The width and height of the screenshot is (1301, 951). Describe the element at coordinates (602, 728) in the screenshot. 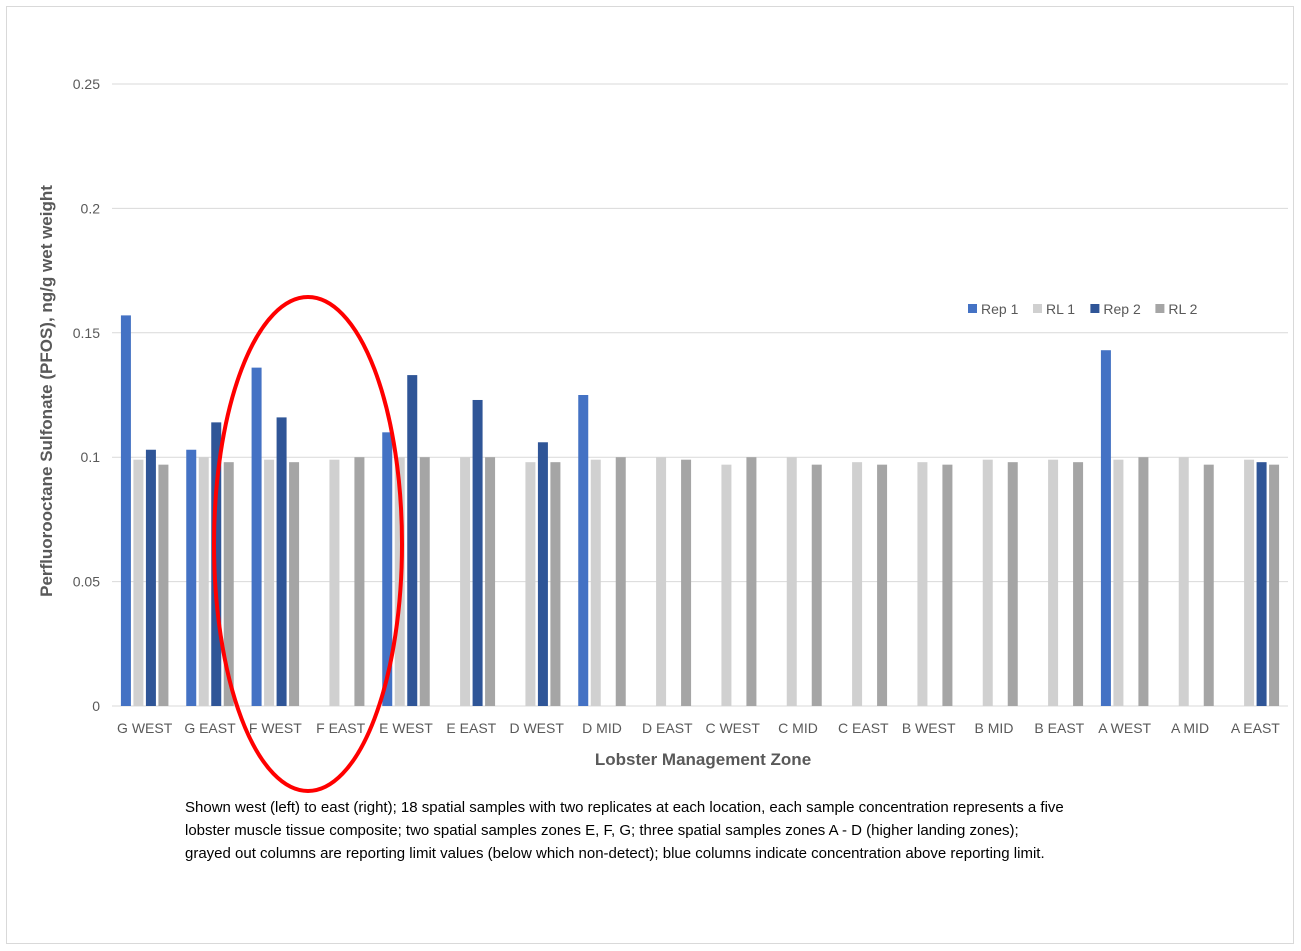

I see `x-tick-label: D MID` at that location.